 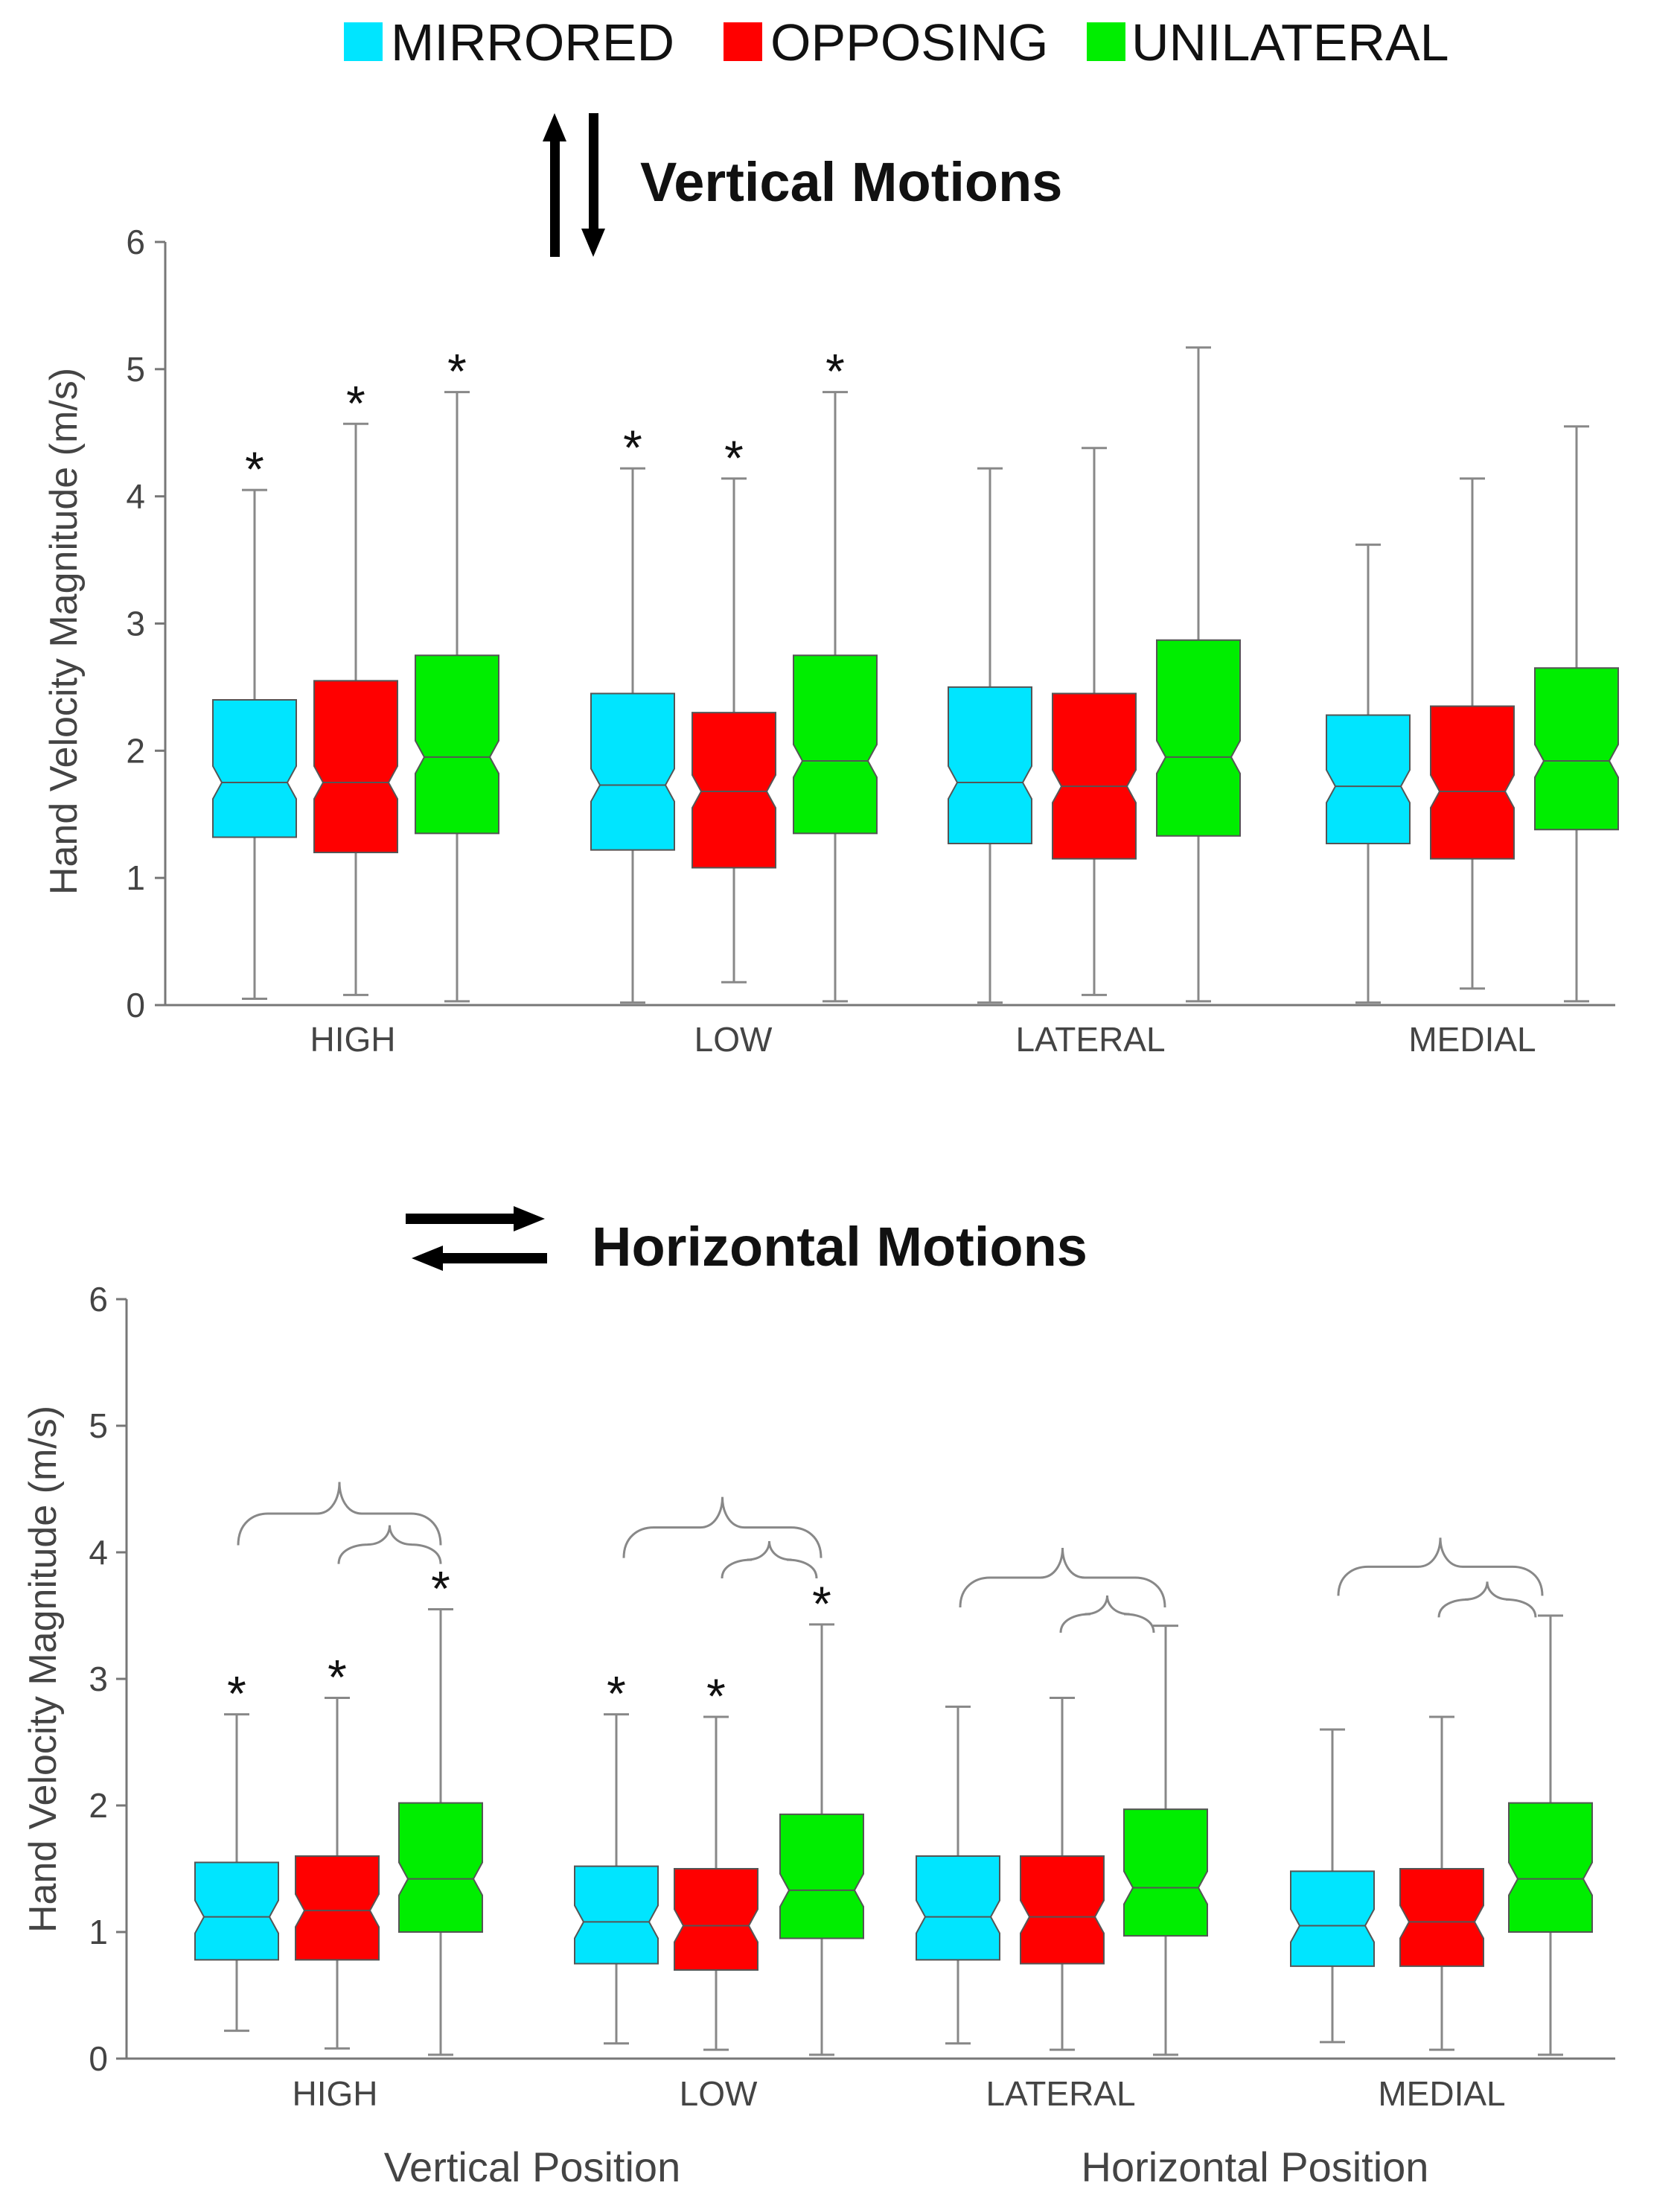 What do you see at coordinates (840, 1247) in the screenshot?
I see `chart-title-horizontal: Horizontal Motions` at bounding box center [840, 1247].